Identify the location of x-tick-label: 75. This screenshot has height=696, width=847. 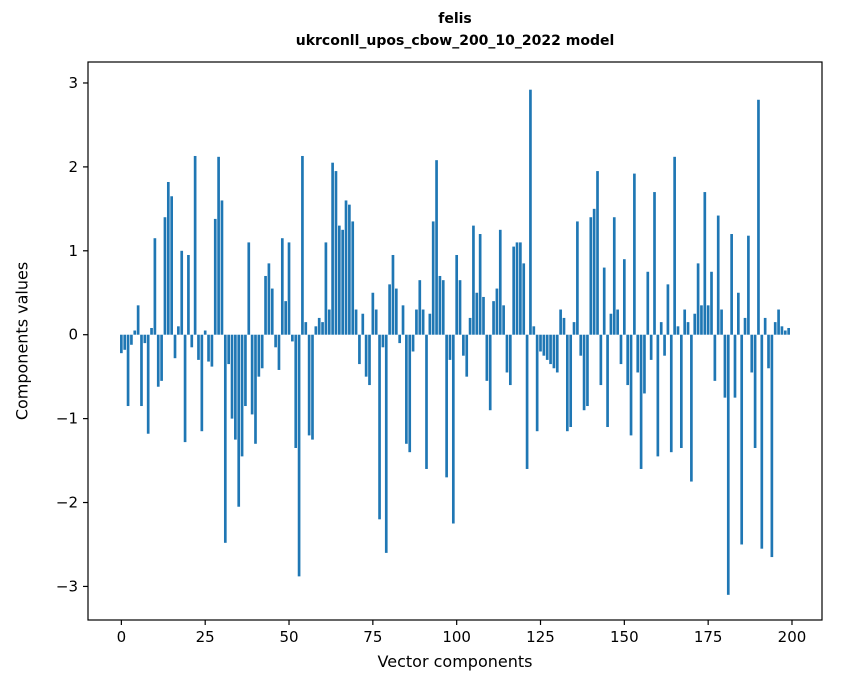
(372, 637).